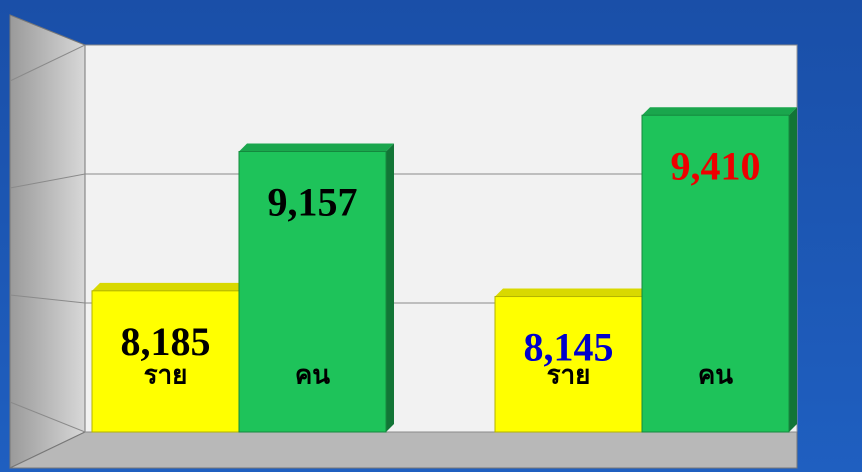 This screenshot has height=472, width=862. I want to click on value-label: 9,157, so click(313, 202).